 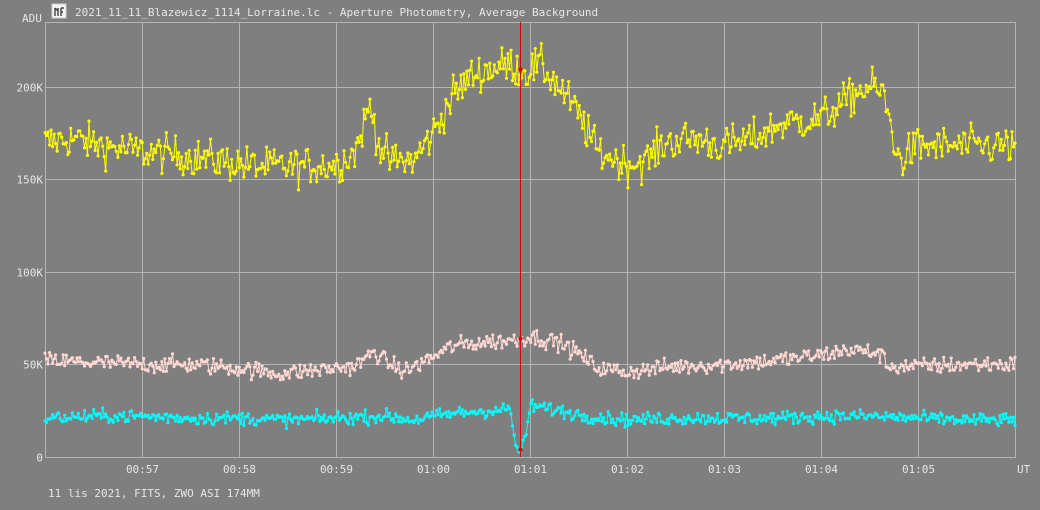 What do you see at coordinates (520, 239) in the screenshot?
I see `time-cursor-layer` at bounding box center [520, 239].